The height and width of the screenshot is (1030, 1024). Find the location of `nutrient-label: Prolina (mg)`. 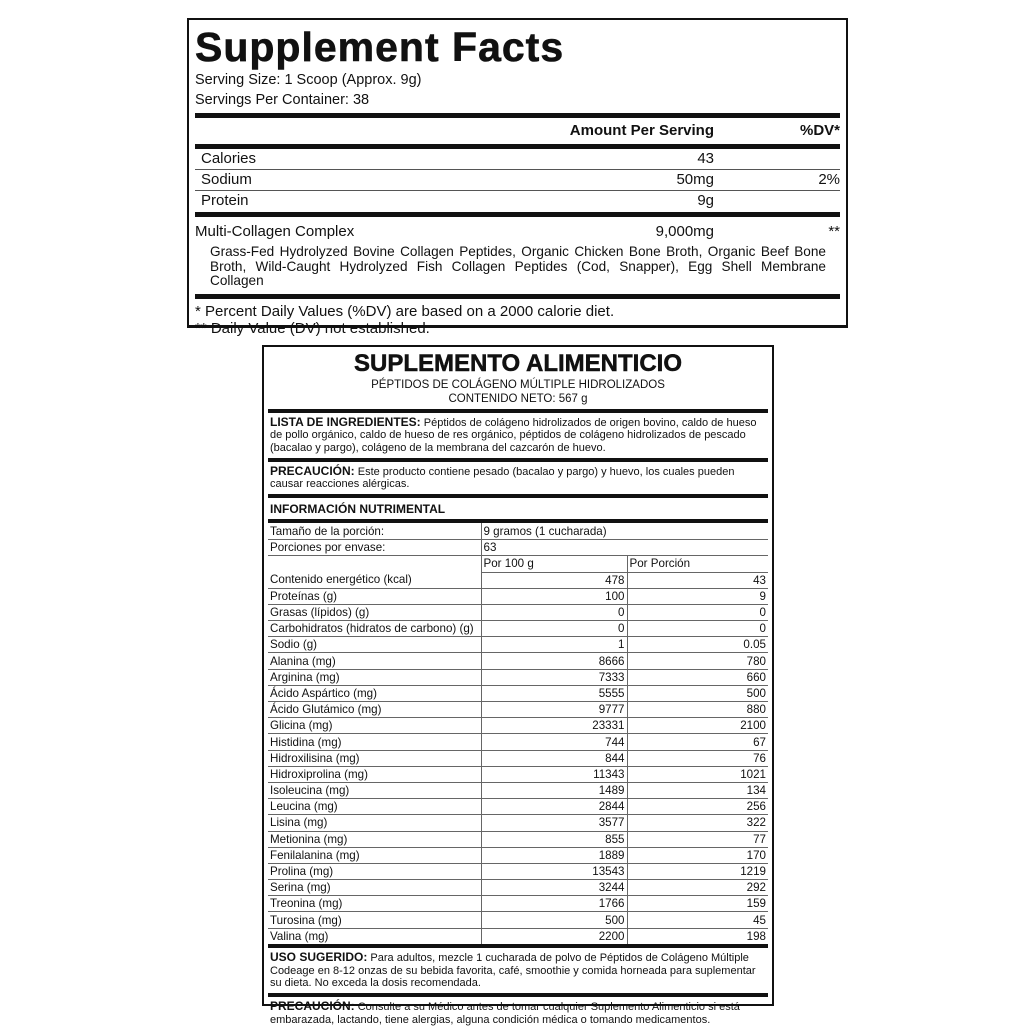

nutrient-label: Prolina (mg) is located at coordinates (375, 872).